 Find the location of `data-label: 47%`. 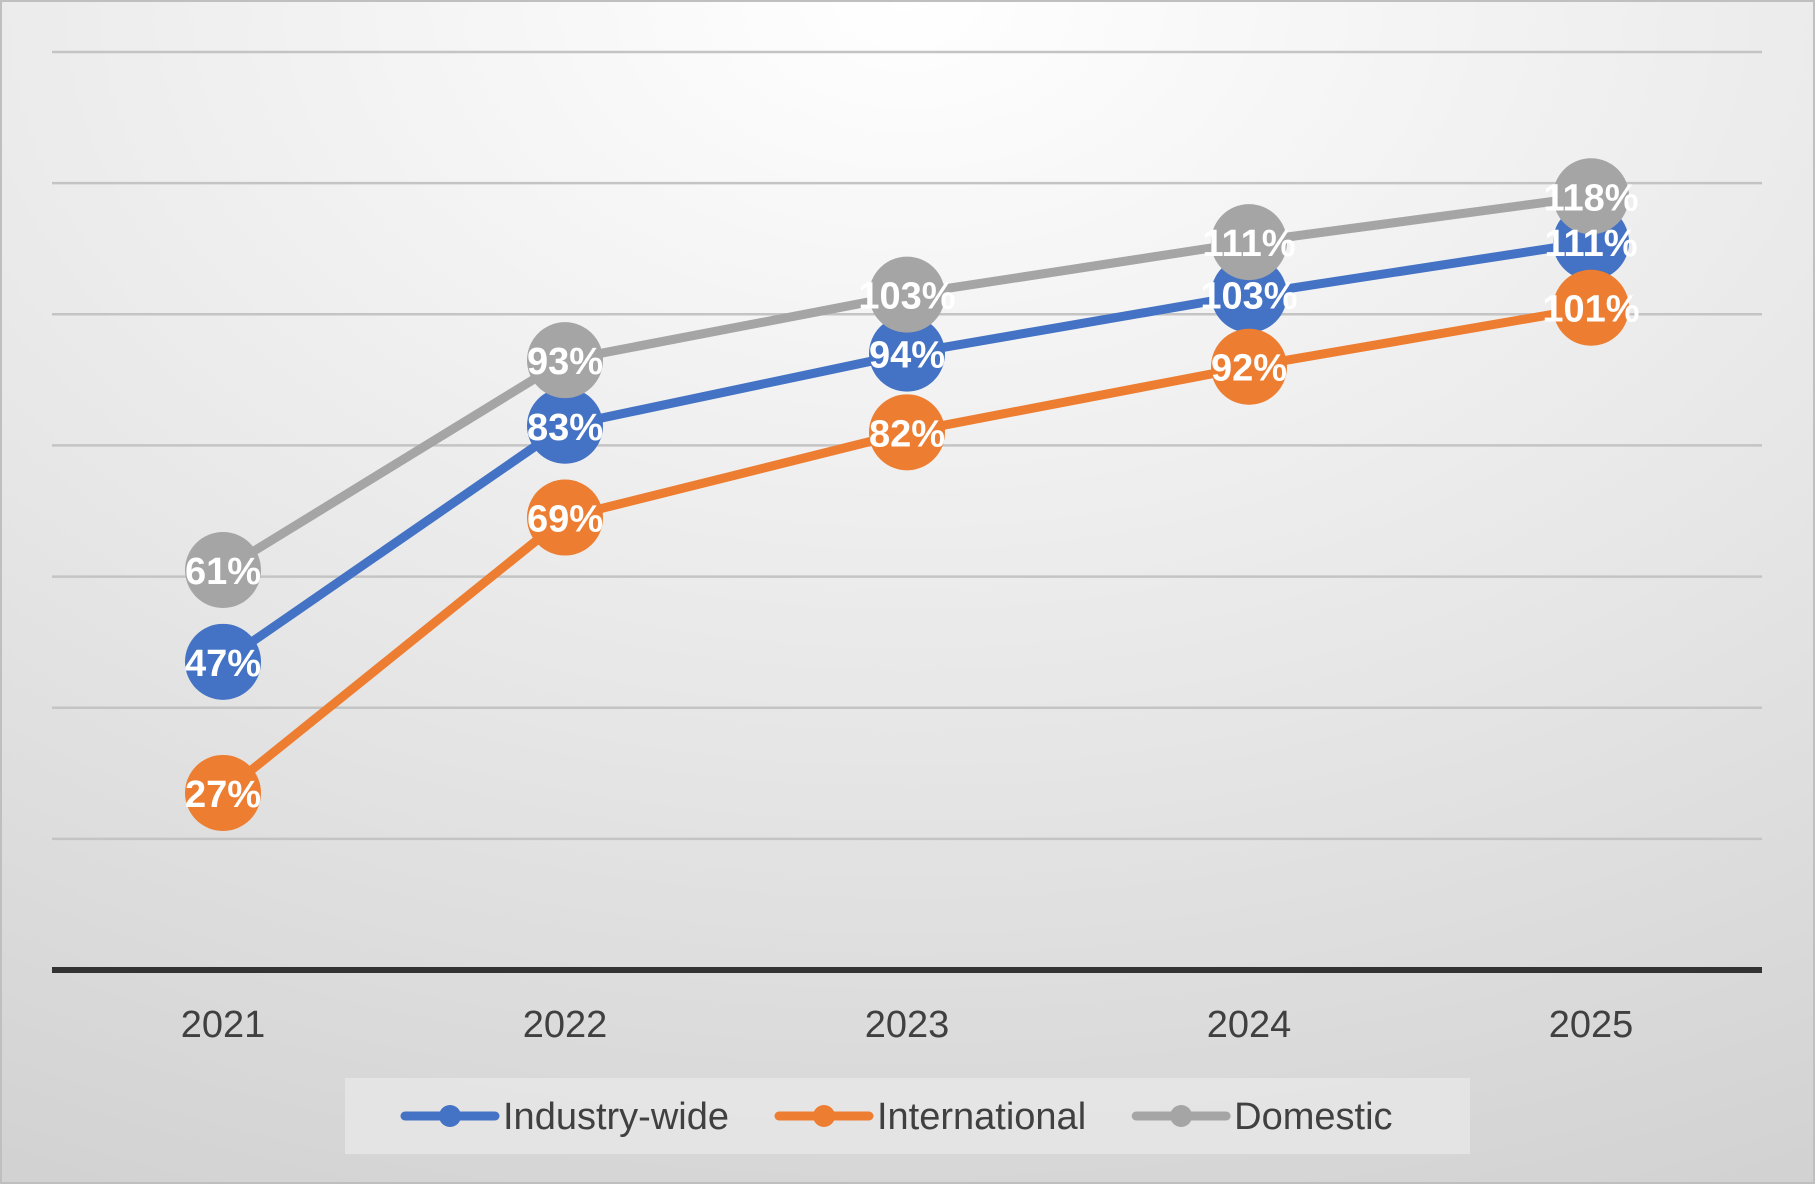

data-label: 47% is located at coordinates (223, 664).